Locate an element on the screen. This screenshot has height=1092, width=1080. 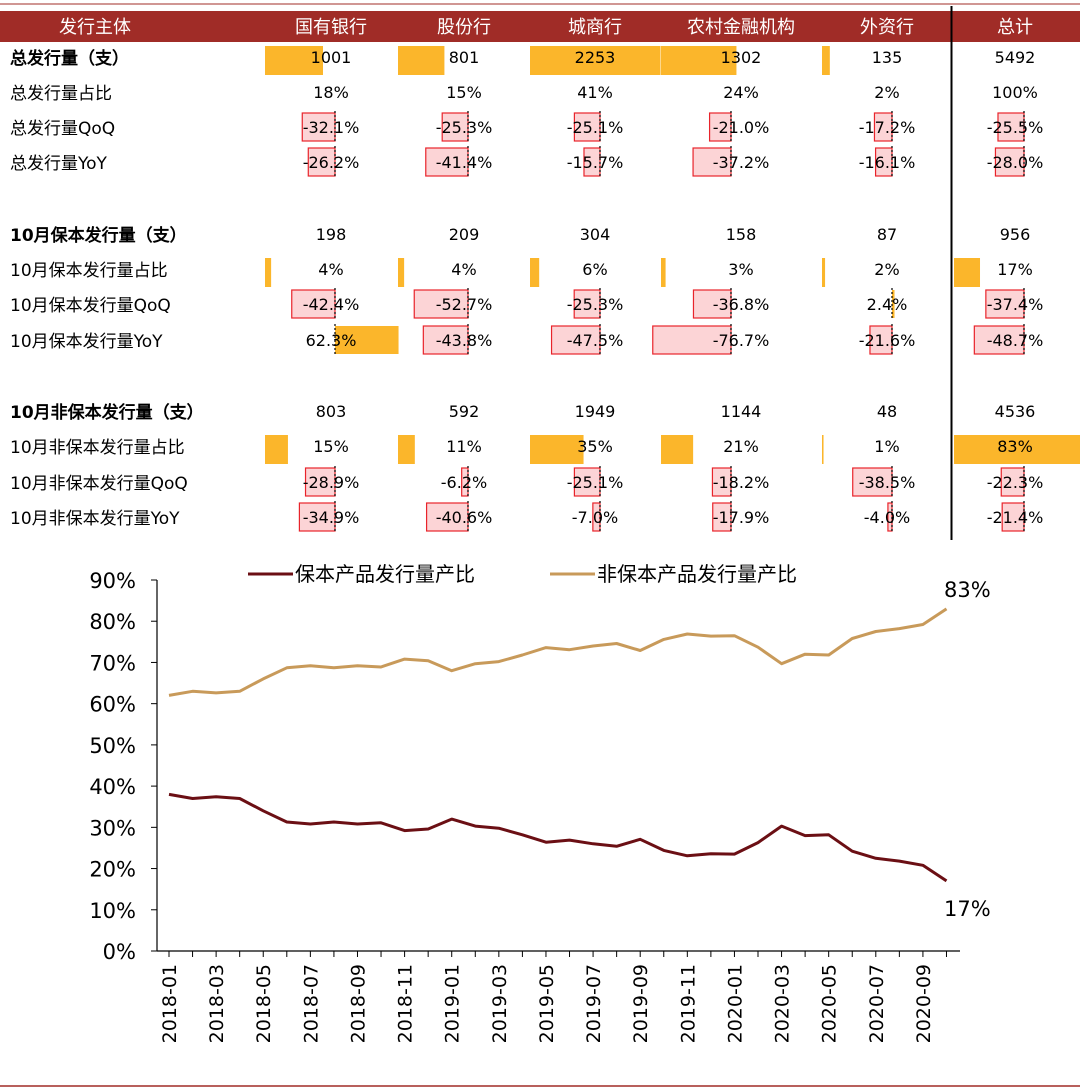
cell-value: 5492 is located at coordinates (1015, 57).